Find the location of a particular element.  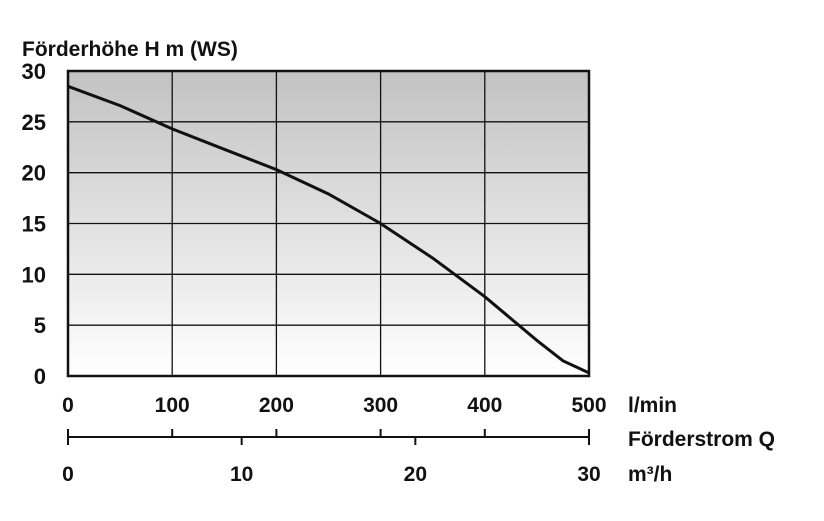

secondary-x-axis: 0 10 20 30 is located at coordinates (331, 457).